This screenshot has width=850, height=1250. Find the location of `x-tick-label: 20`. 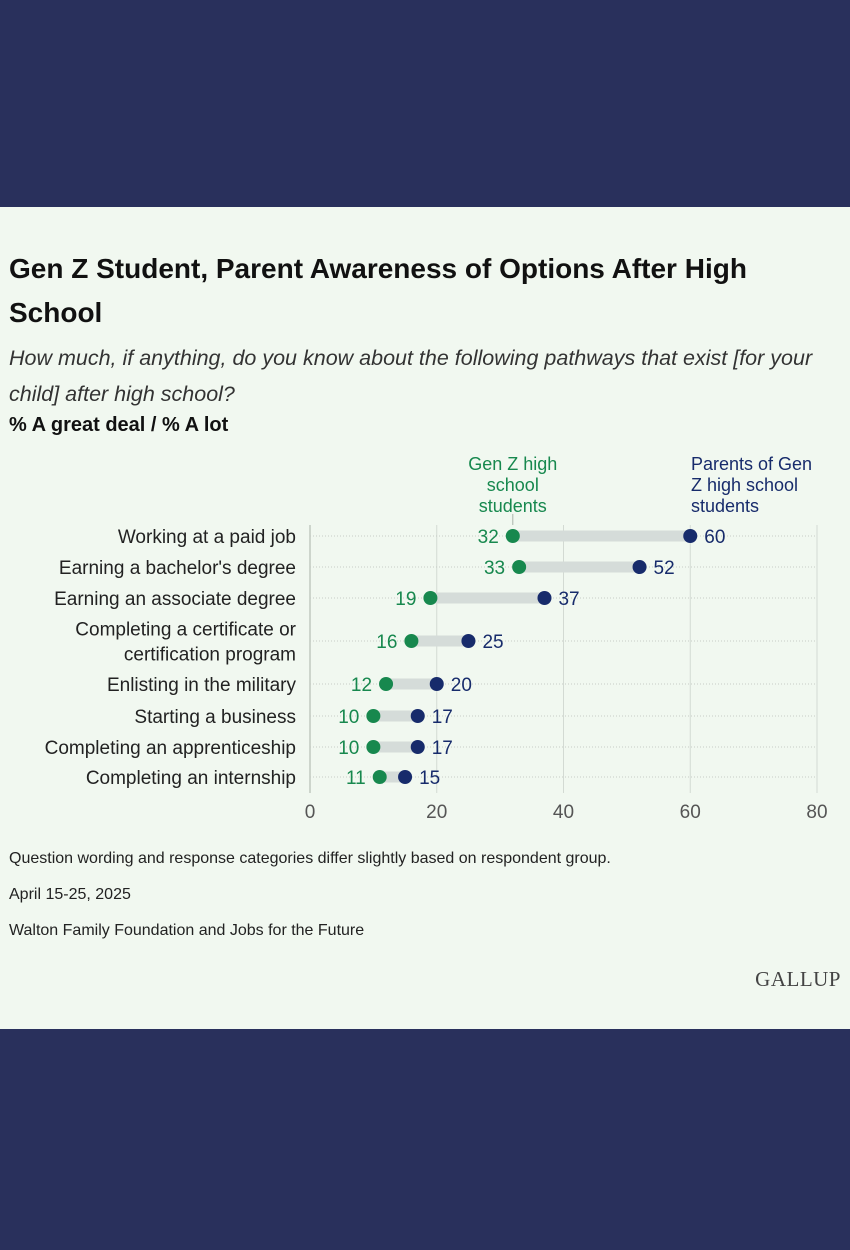

x-tick-label: 20 is located at coordinates (436, 812).